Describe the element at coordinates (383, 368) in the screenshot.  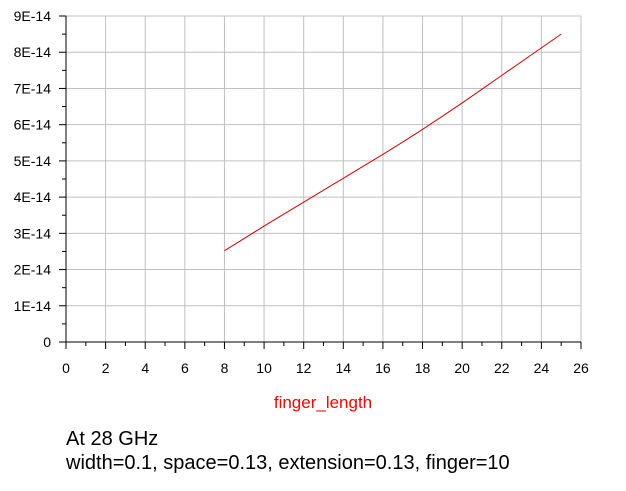
I see `x-tick-label: 16` at that location.